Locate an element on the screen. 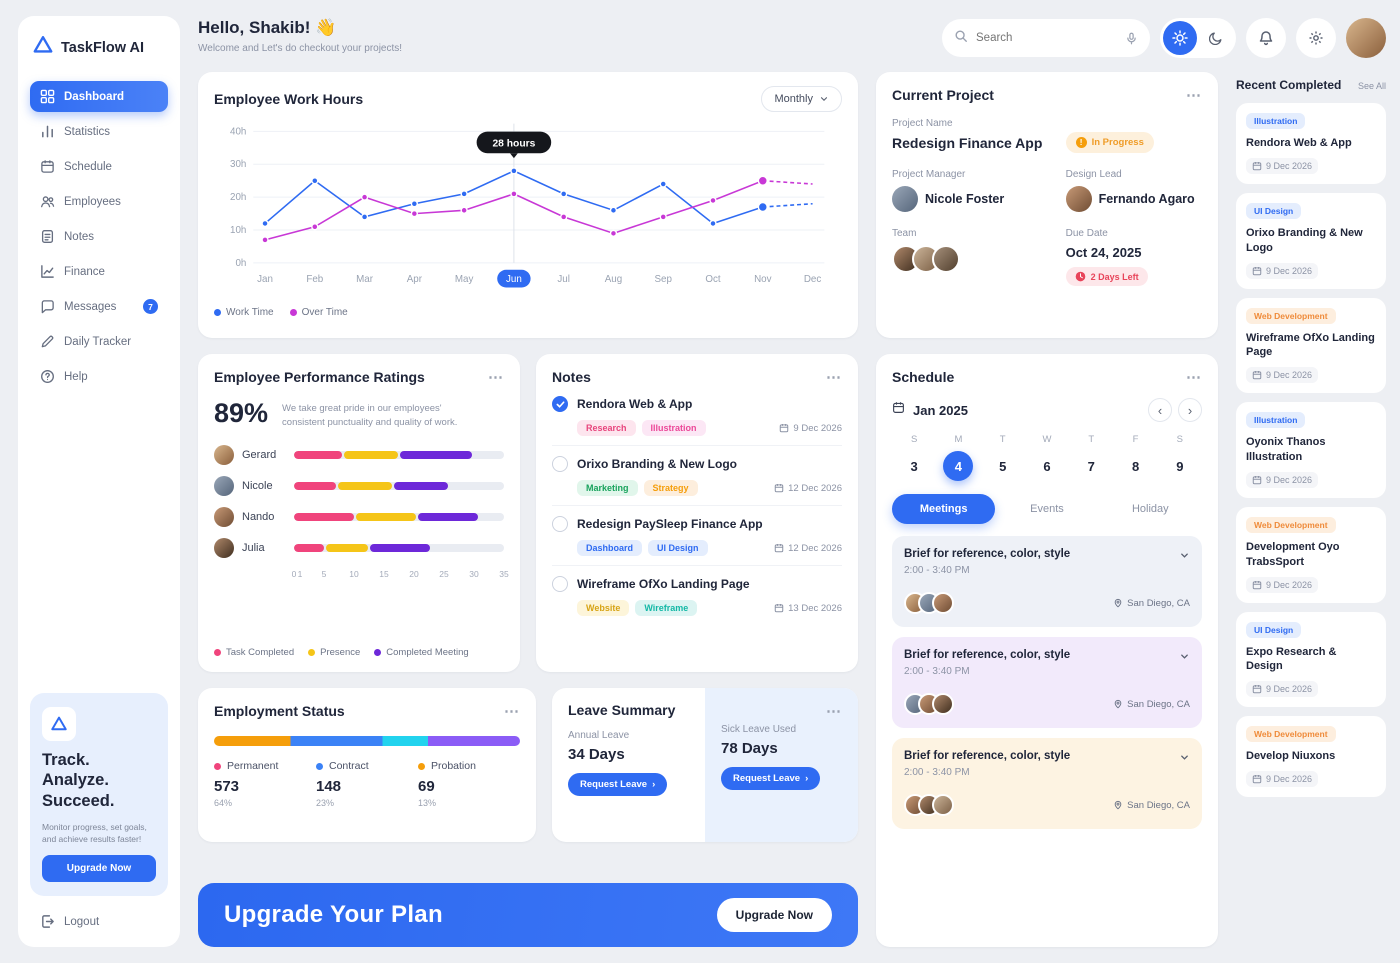  chevron-down-icon is located at coordinates (1184, 757).